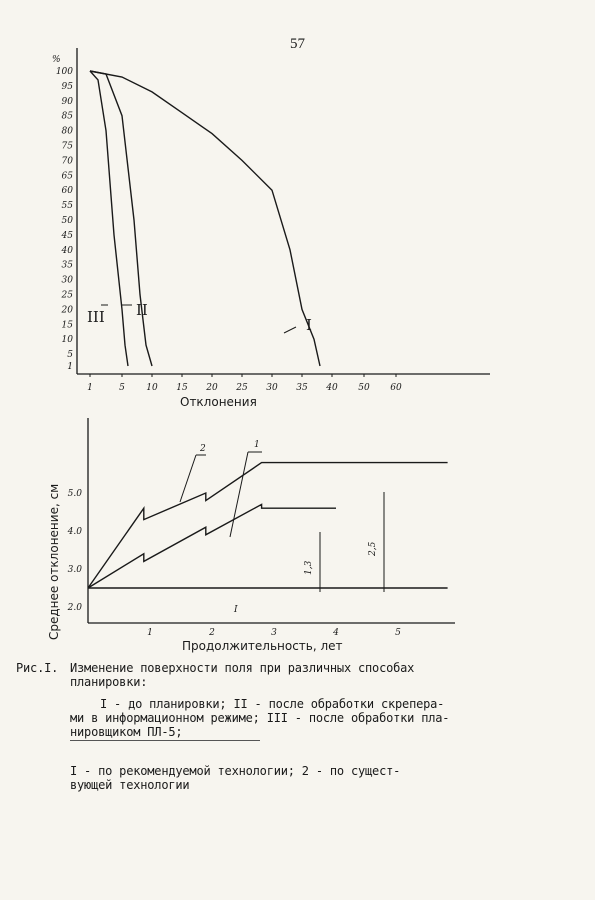 Image resolution: width=595 pixels, height=900 pixels. What do you see at coordinates (302, 388) in the screenshot?
I see `top-x-tick-label: 35` at bounding box center [302, 388].